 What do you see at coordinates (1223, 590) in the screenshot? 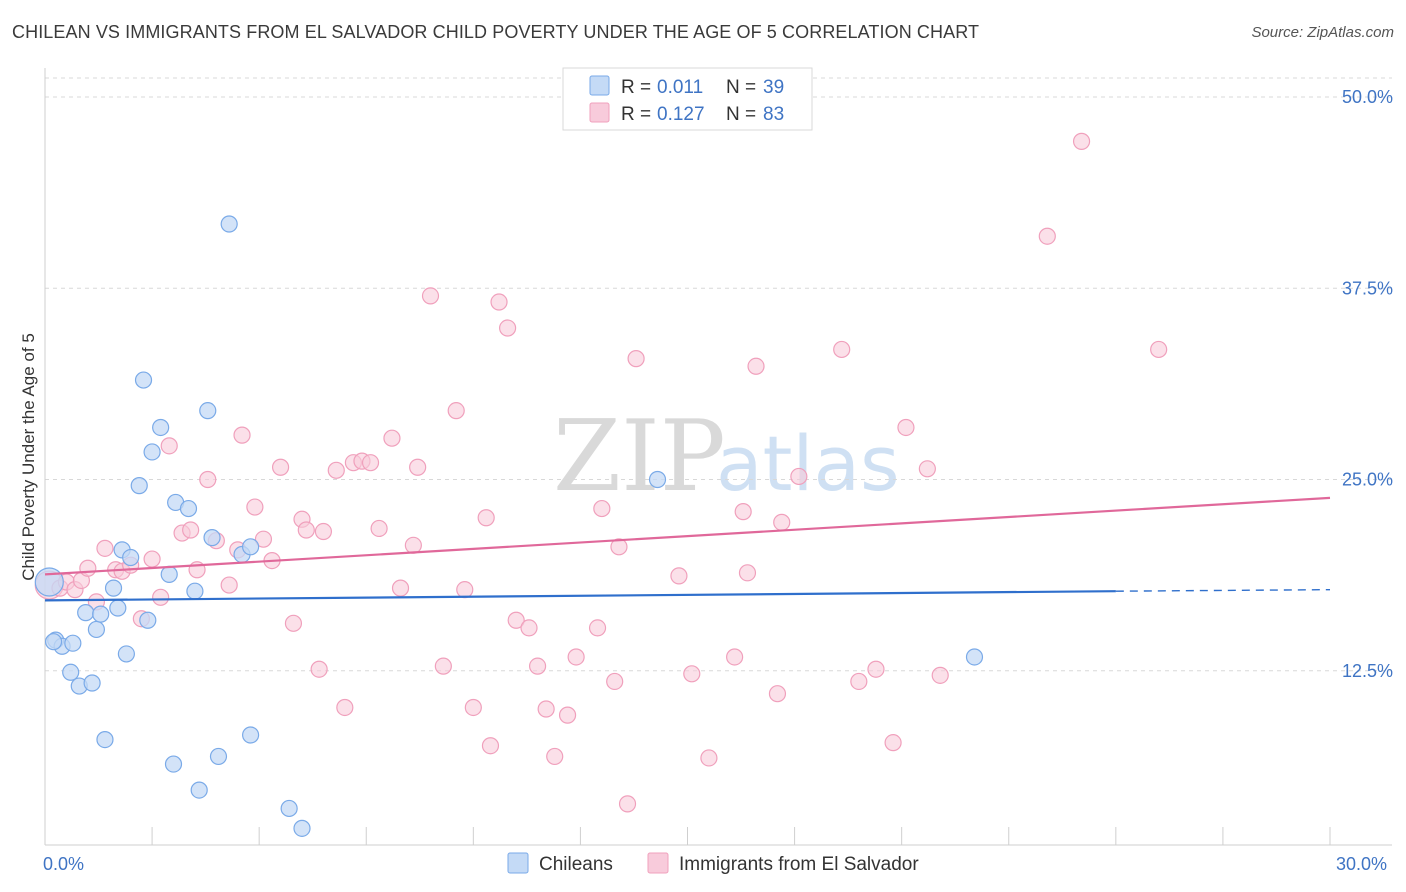
I see `chileans-trend-extension` at bounding box center [1223, 590].